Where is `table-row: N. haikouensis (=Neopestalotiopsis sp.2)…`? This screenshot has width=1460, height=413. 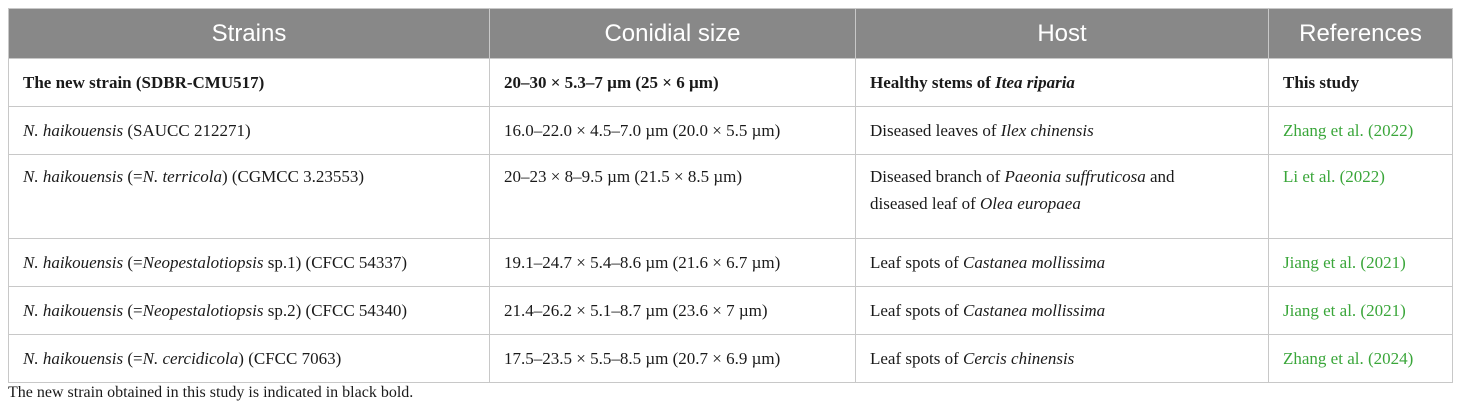 table-row: N. haikouensis (=Neopestalotiopsis sp.2)… is located at coordinates (730, 310).